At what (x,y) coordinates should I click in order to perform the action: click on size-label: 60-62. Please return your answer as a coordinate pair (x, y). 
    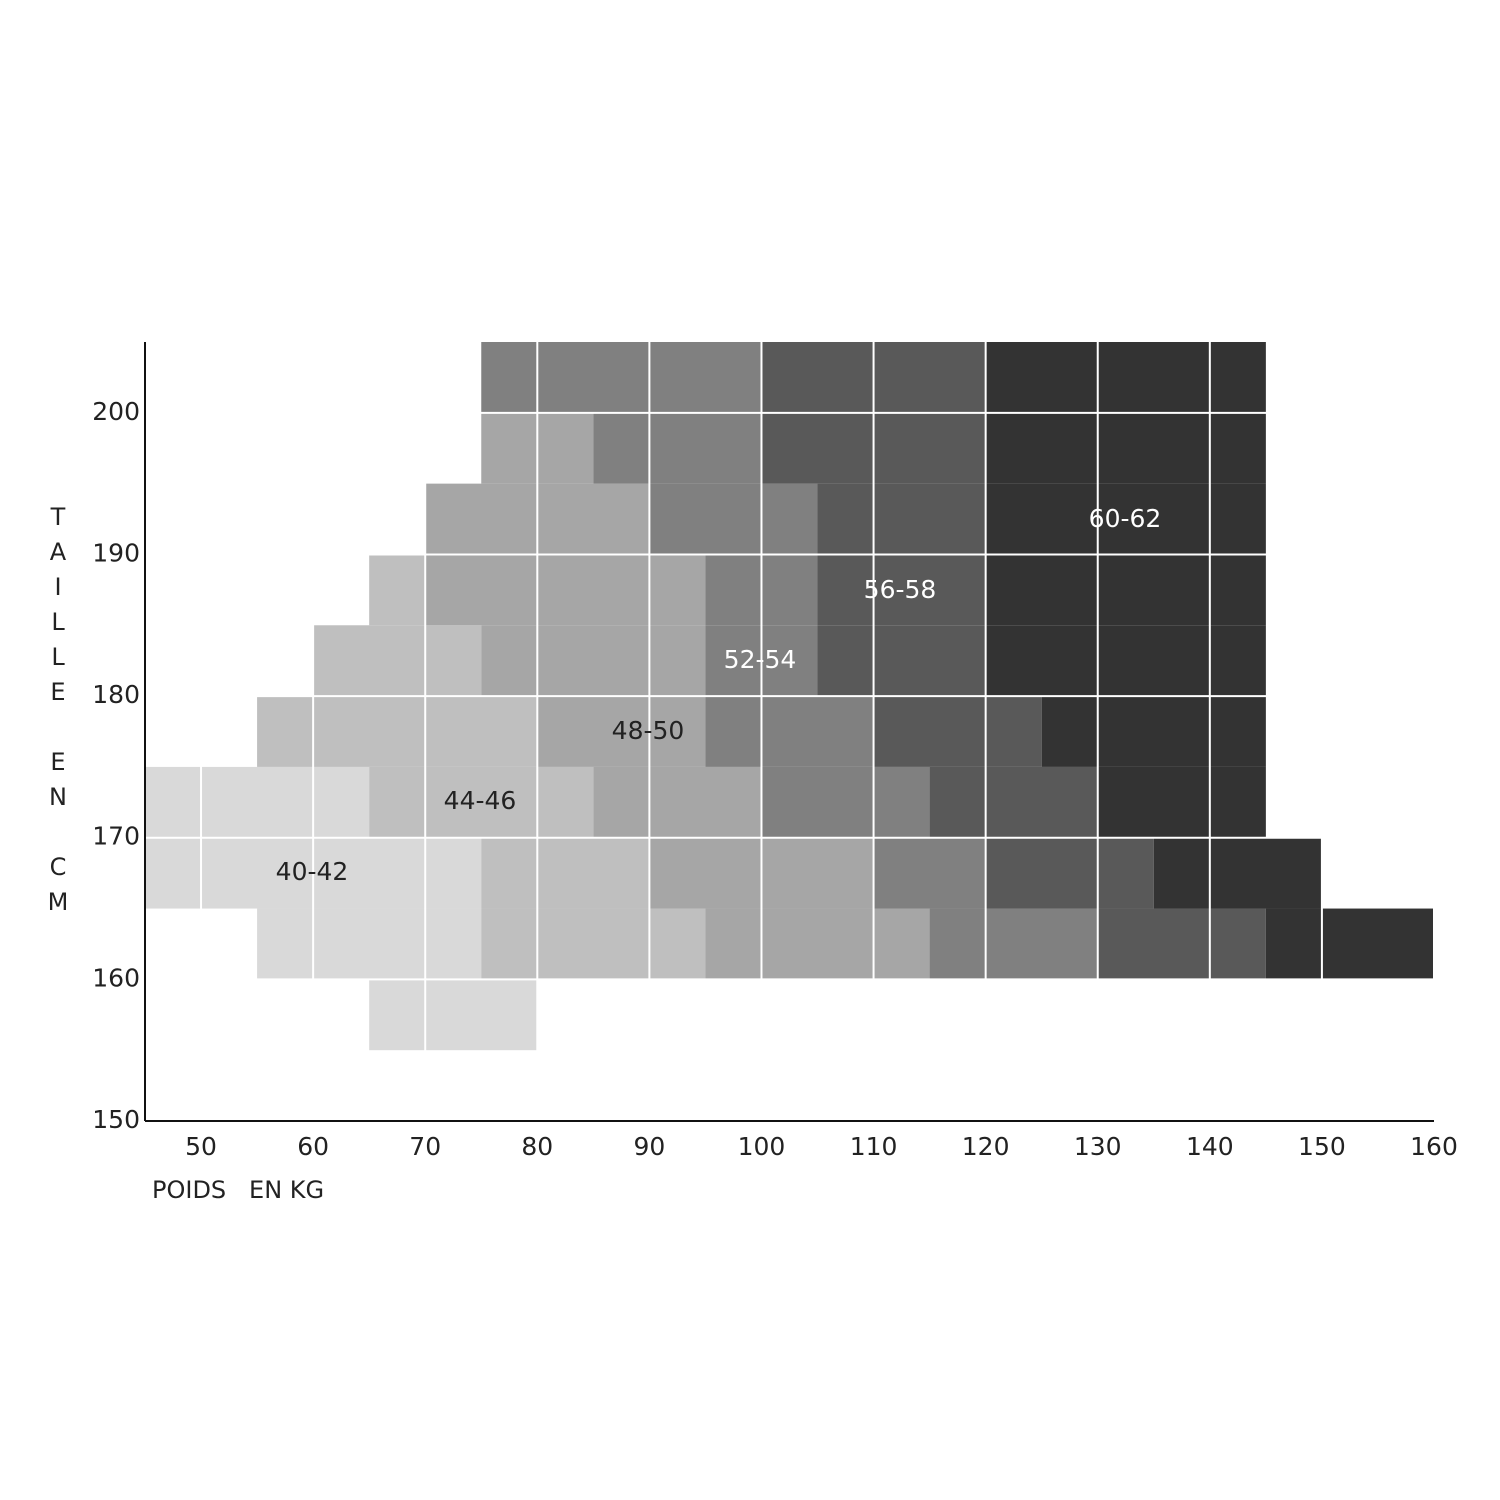
    Looking at the image, I should click on (1125, 518).